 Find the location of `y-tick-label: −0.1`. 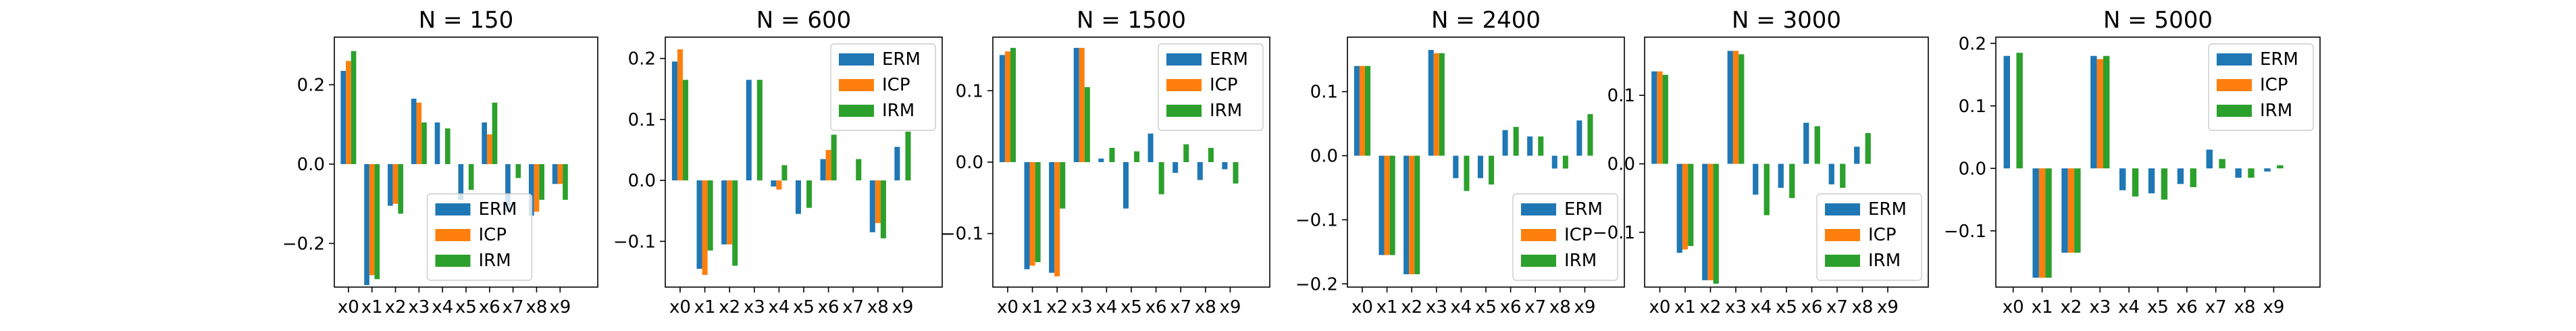

y-tick-label: −0.1 is located at coordinates (962, 234).